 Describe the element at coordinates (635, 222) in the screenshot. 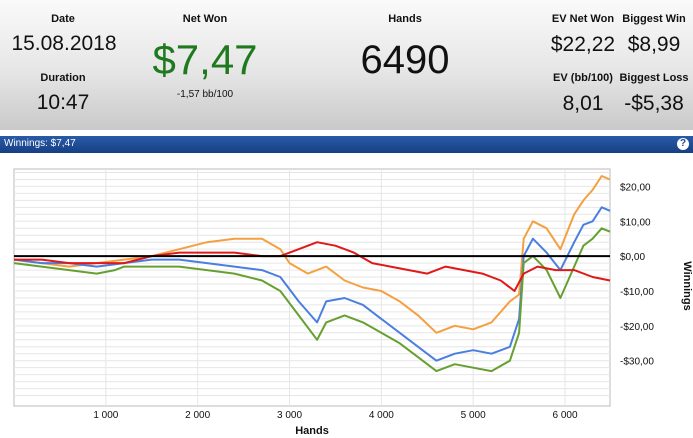

I see `y-tick-label: $10,00` at that location.